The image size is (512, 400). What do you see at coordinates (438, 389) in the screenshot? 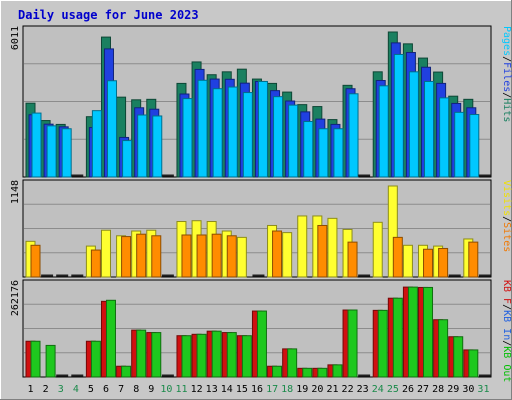
I see `x-tick-label: 28` at bounding box center [438, 389].